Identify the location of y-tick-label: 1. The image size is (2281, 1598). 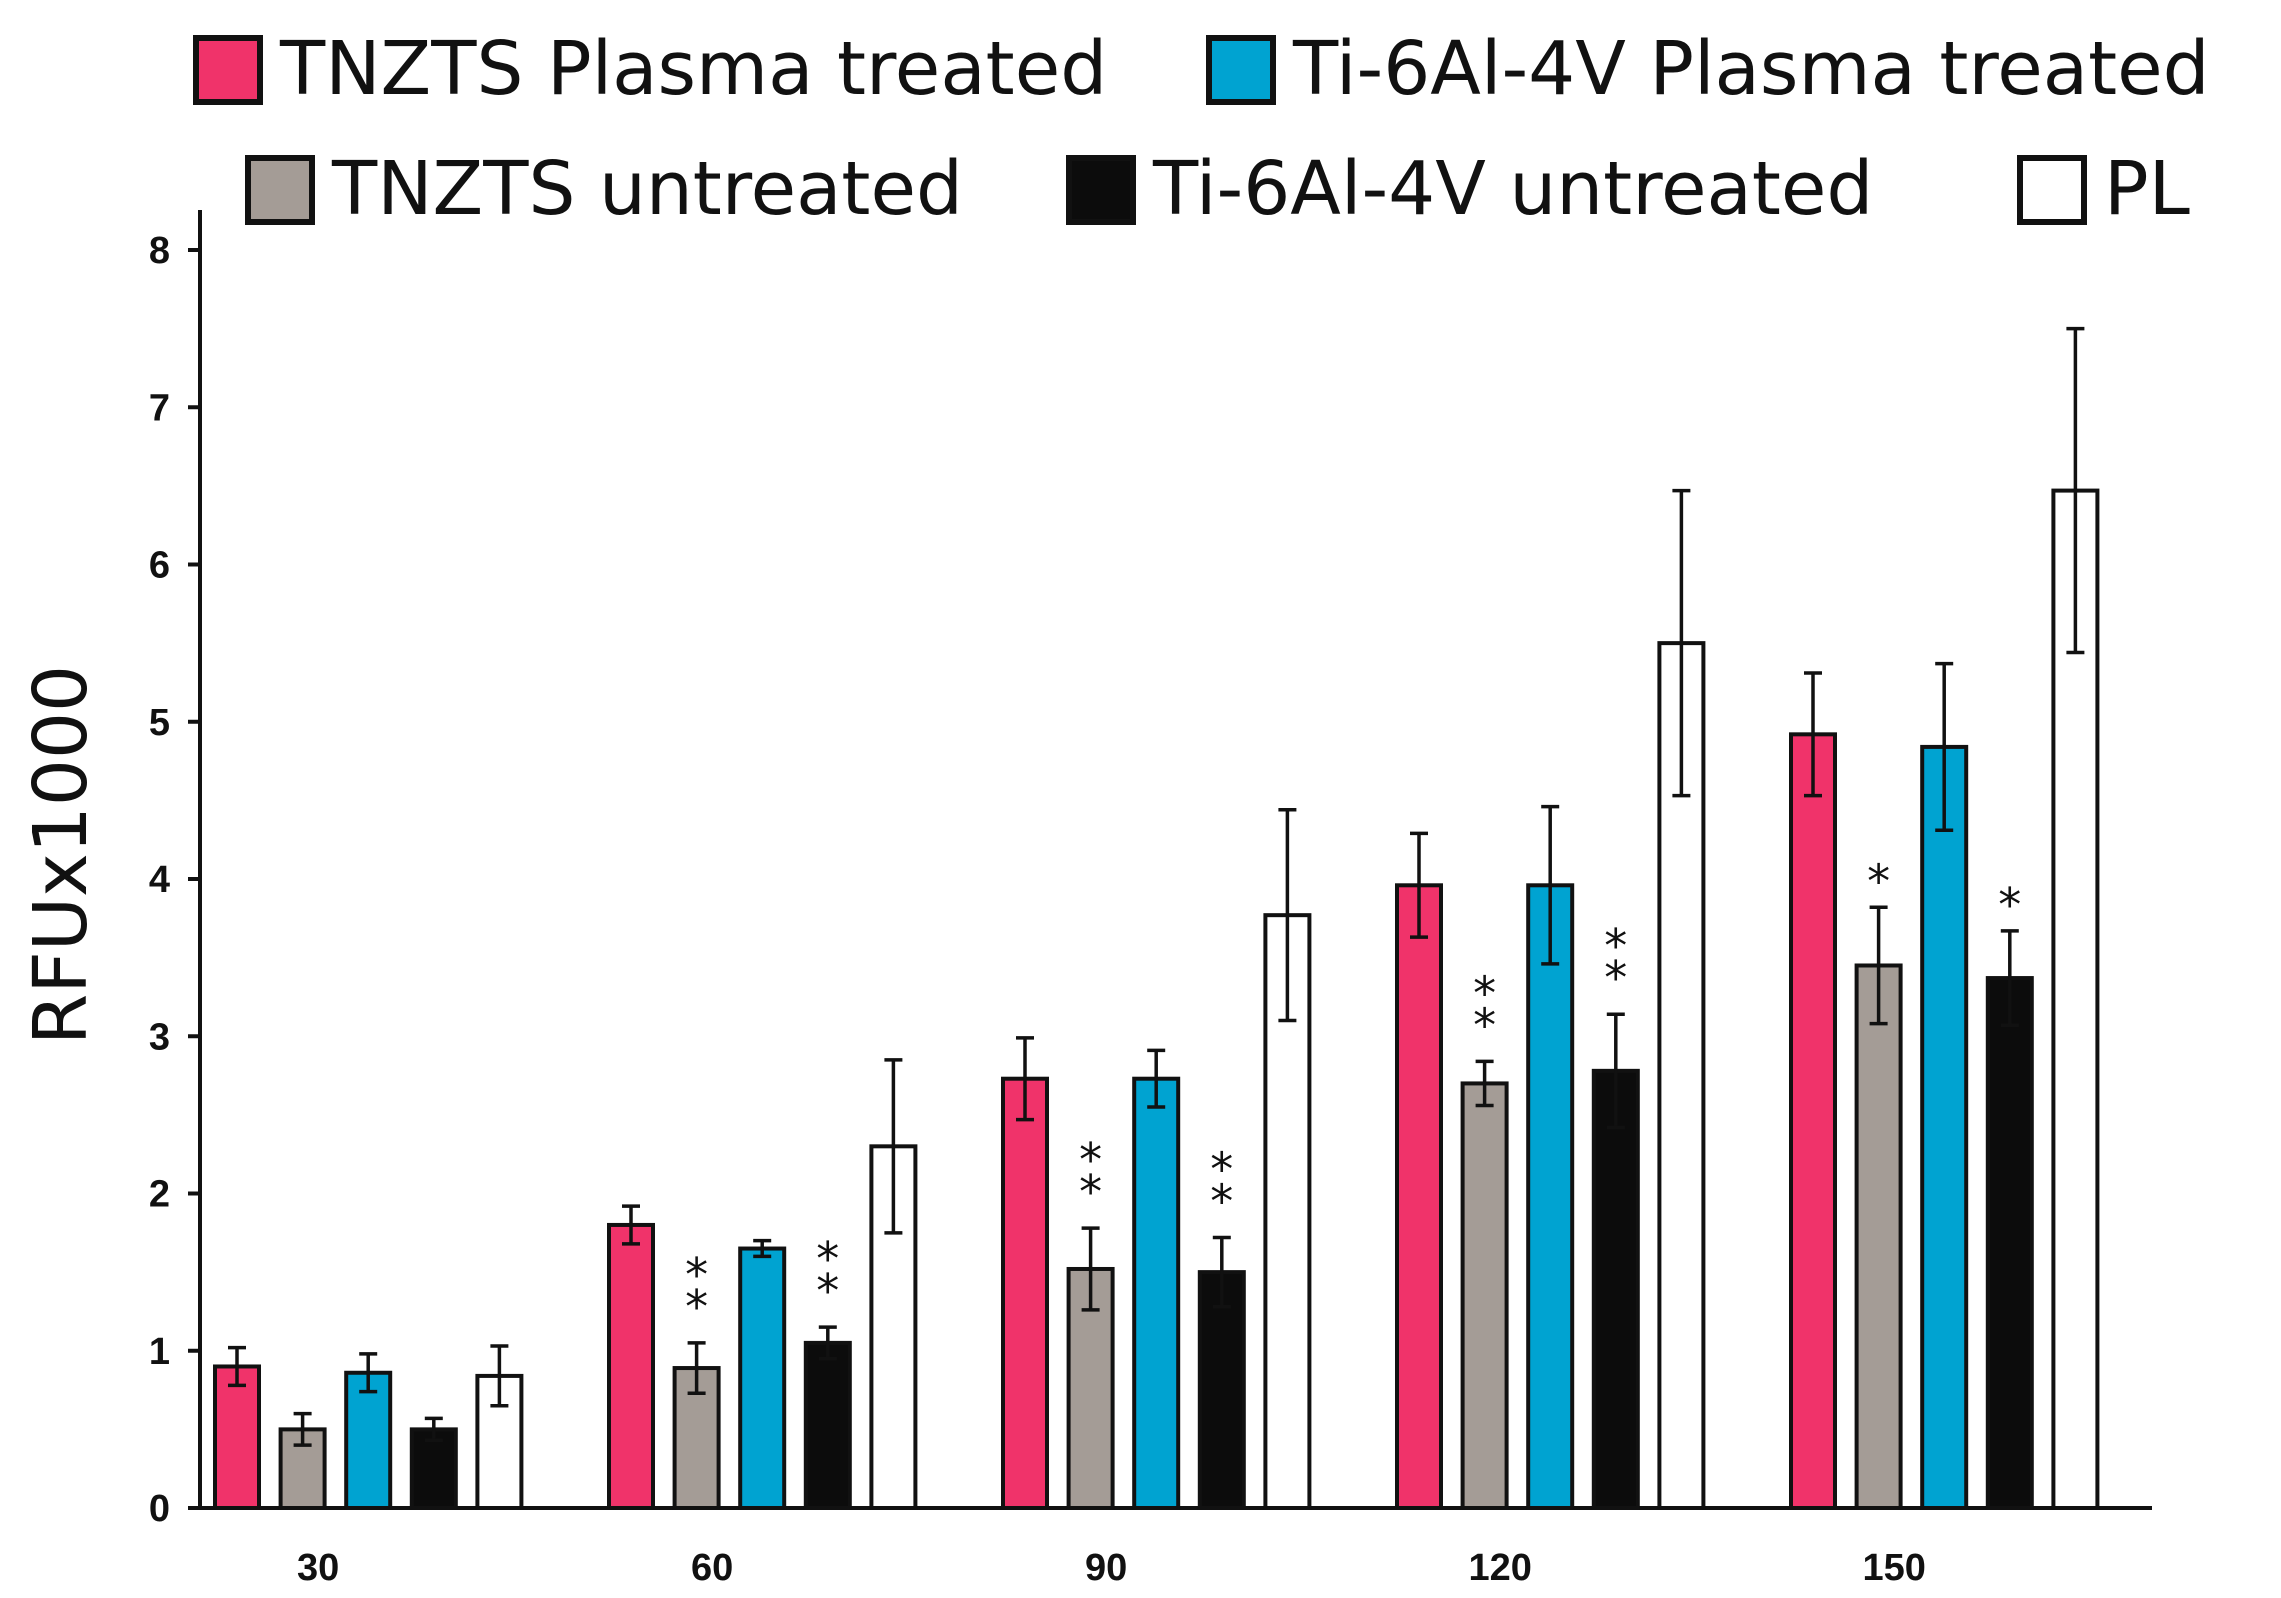
(159, 1352).